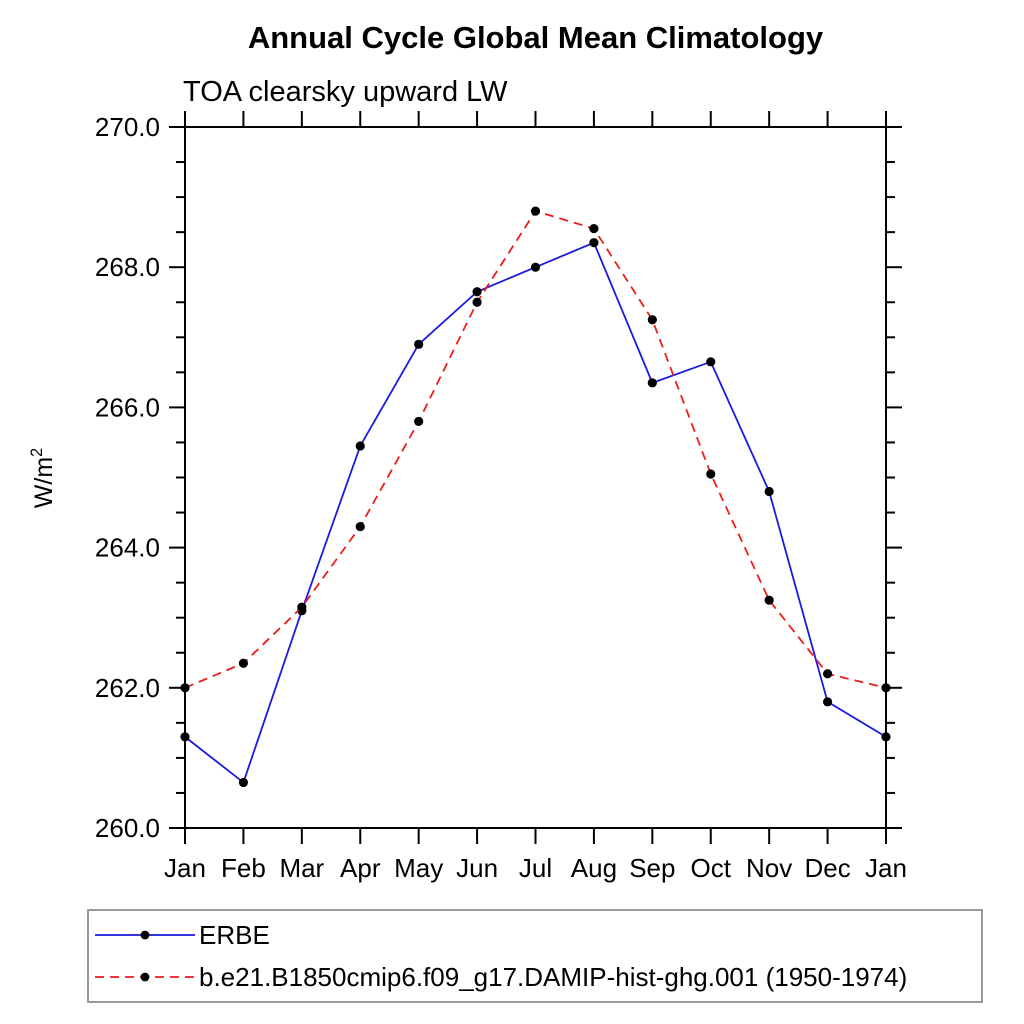  I want to click on x-tick-label: Dec, so click(827, 868).